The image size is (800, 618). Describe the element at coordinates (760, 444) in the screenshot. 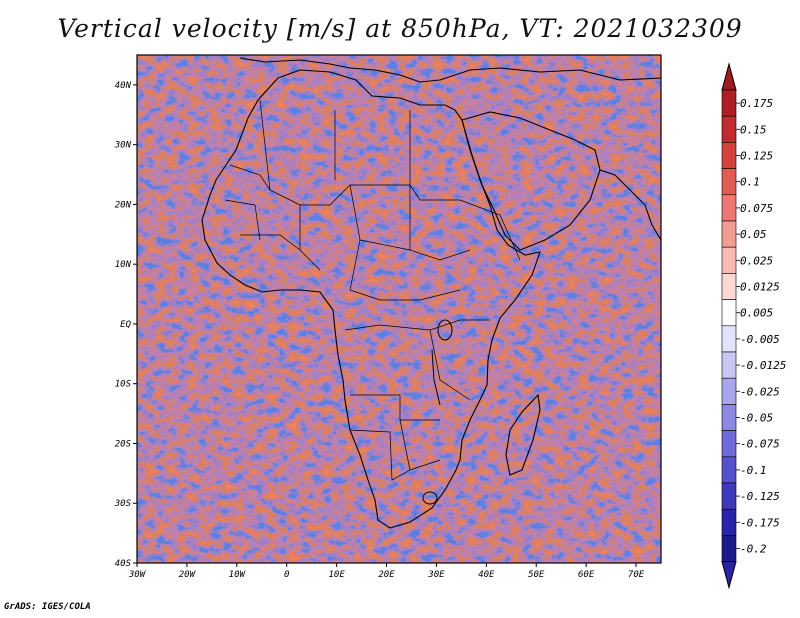

I see `colorbar-label: -0.075` at that location.